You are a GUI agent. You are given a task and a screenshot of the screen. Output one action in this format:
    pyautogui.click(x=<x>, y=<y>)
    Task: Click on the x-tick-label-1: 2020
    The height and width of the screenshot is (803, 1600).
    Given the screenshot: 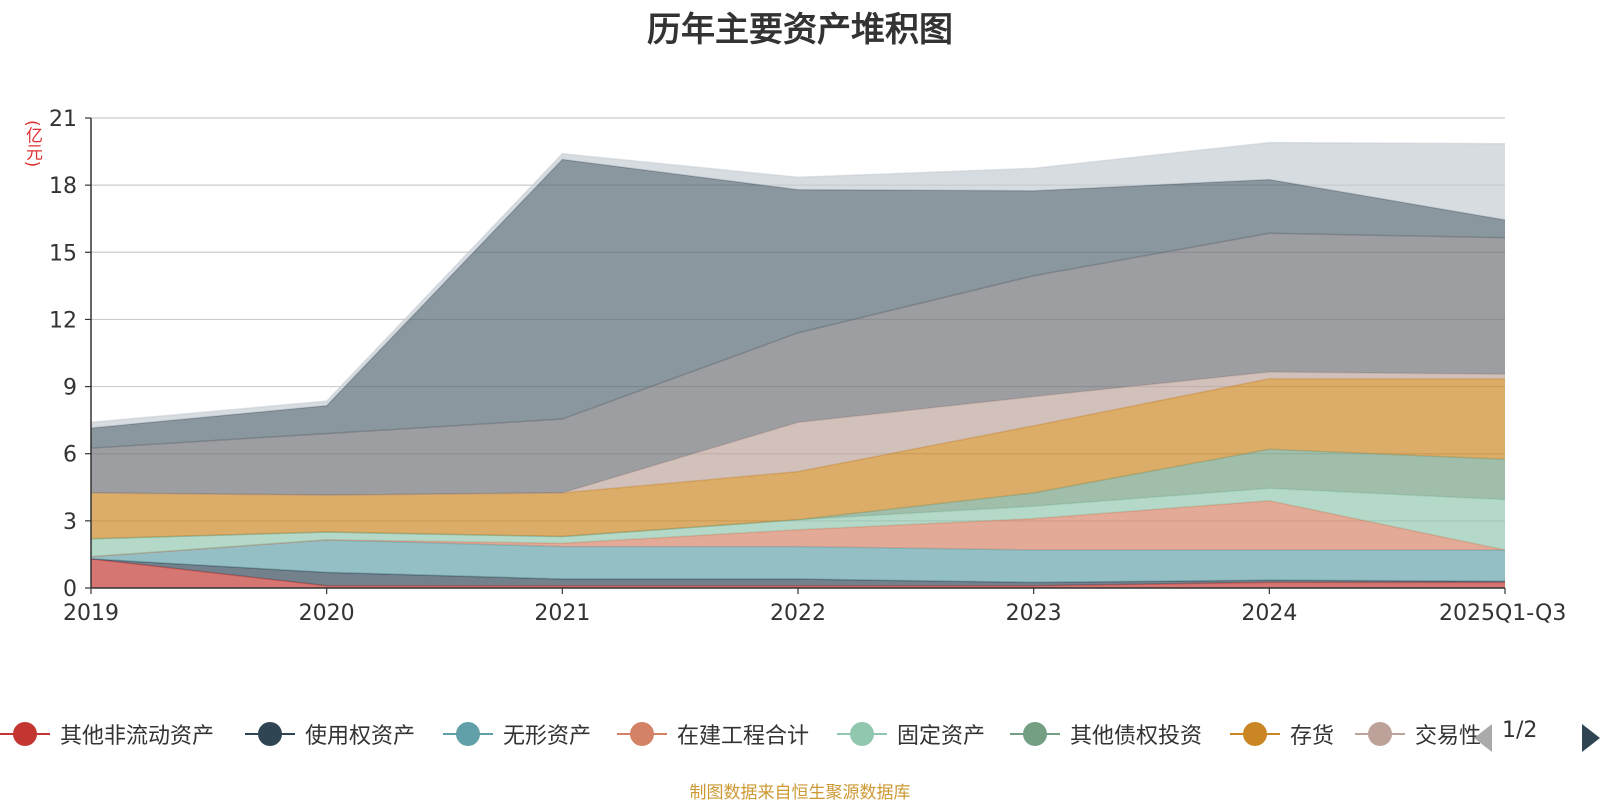 What is the action you would take?
    pyautogui.click(x=327, y=613)
    